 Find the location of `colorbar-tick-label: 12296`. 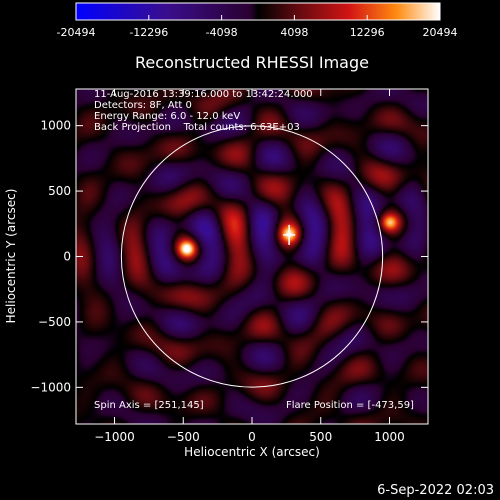

colorbar-tick-label: 12296 is located at coordinates (367, 32).